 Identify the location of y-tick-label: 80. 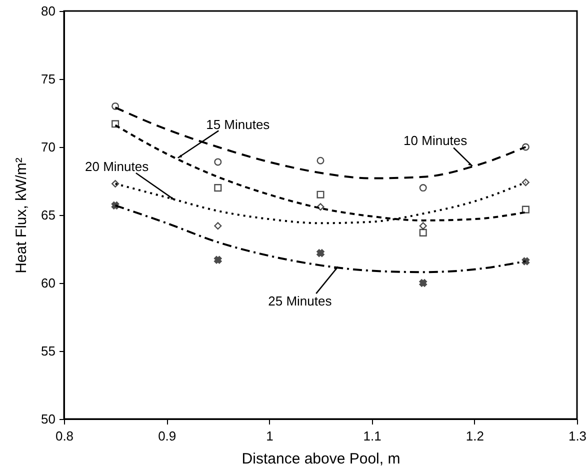
(48, 11).